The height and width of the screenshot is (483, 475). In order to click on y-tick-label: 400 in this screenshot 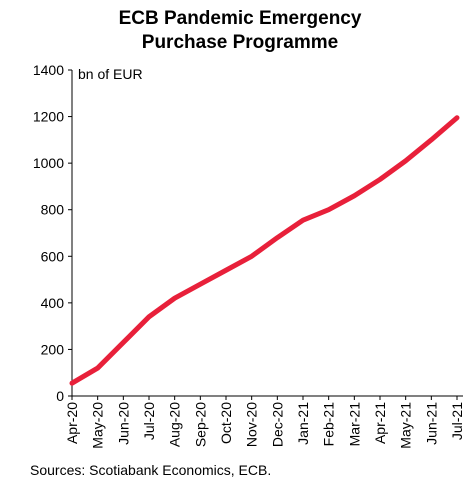, I will do `click(53, 303)`.